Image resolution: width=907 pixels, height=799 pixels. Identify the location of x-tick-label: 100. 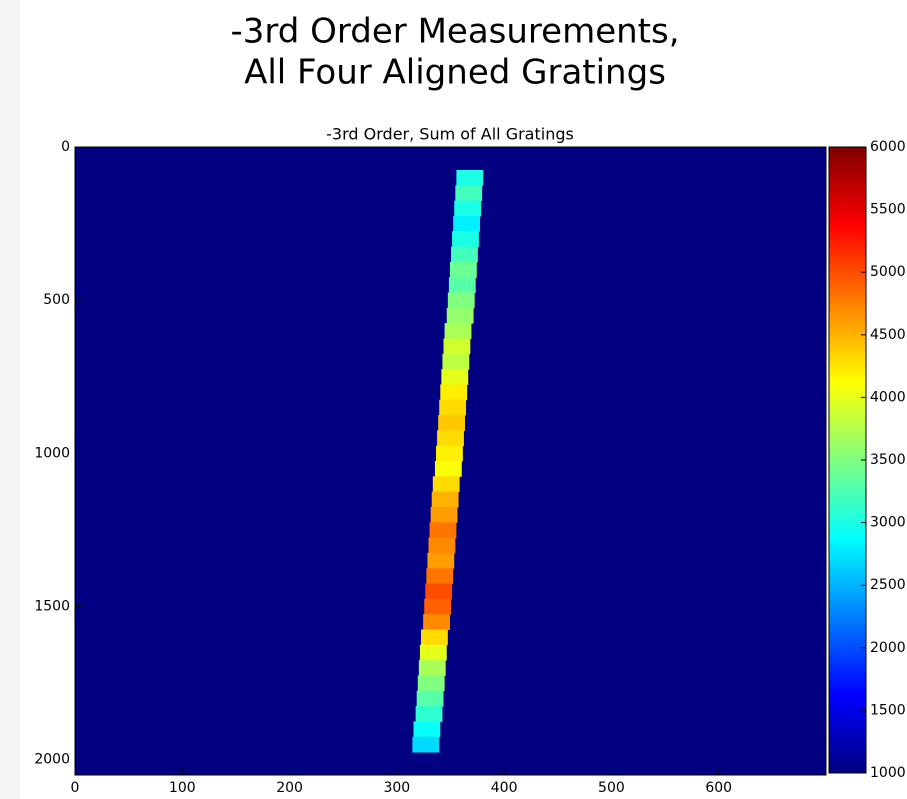
(182, 788).